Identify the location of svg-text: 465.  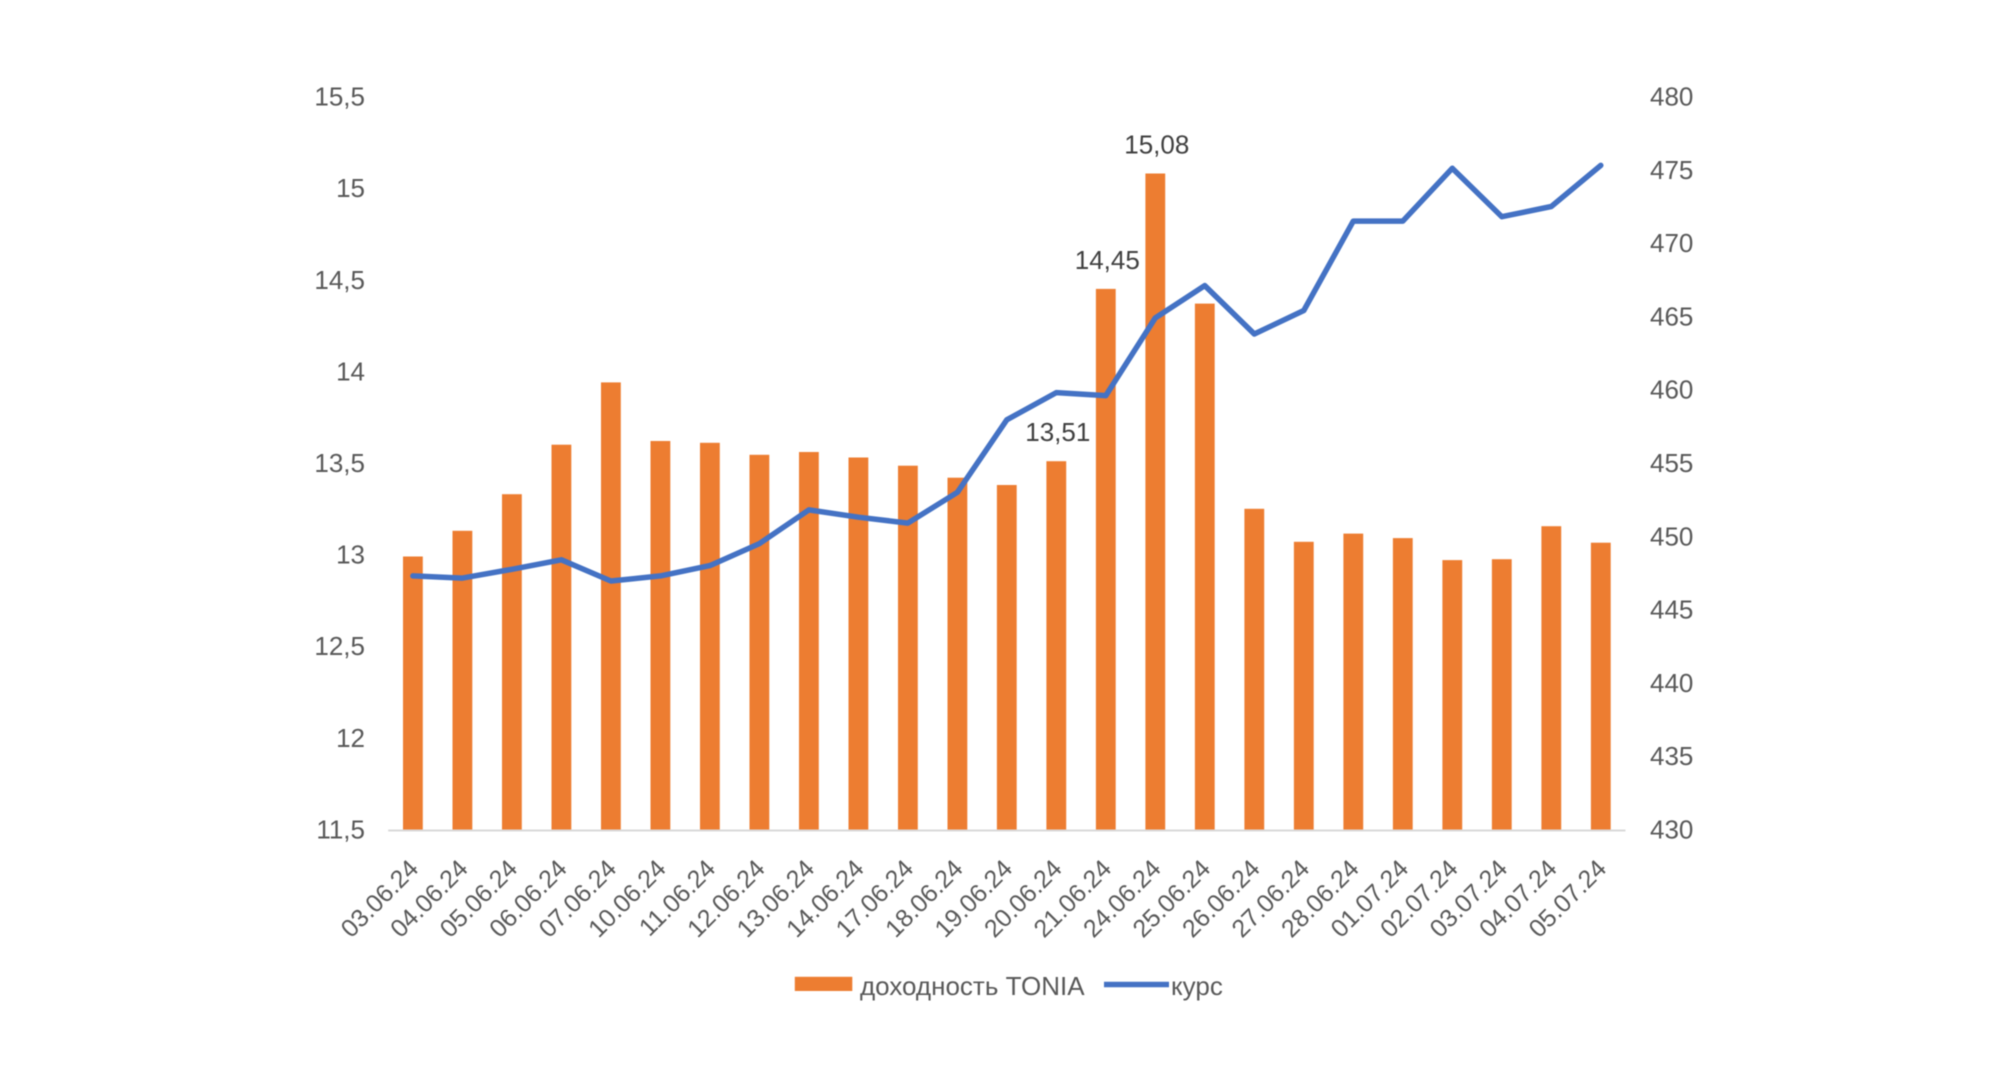
(1671, 316).